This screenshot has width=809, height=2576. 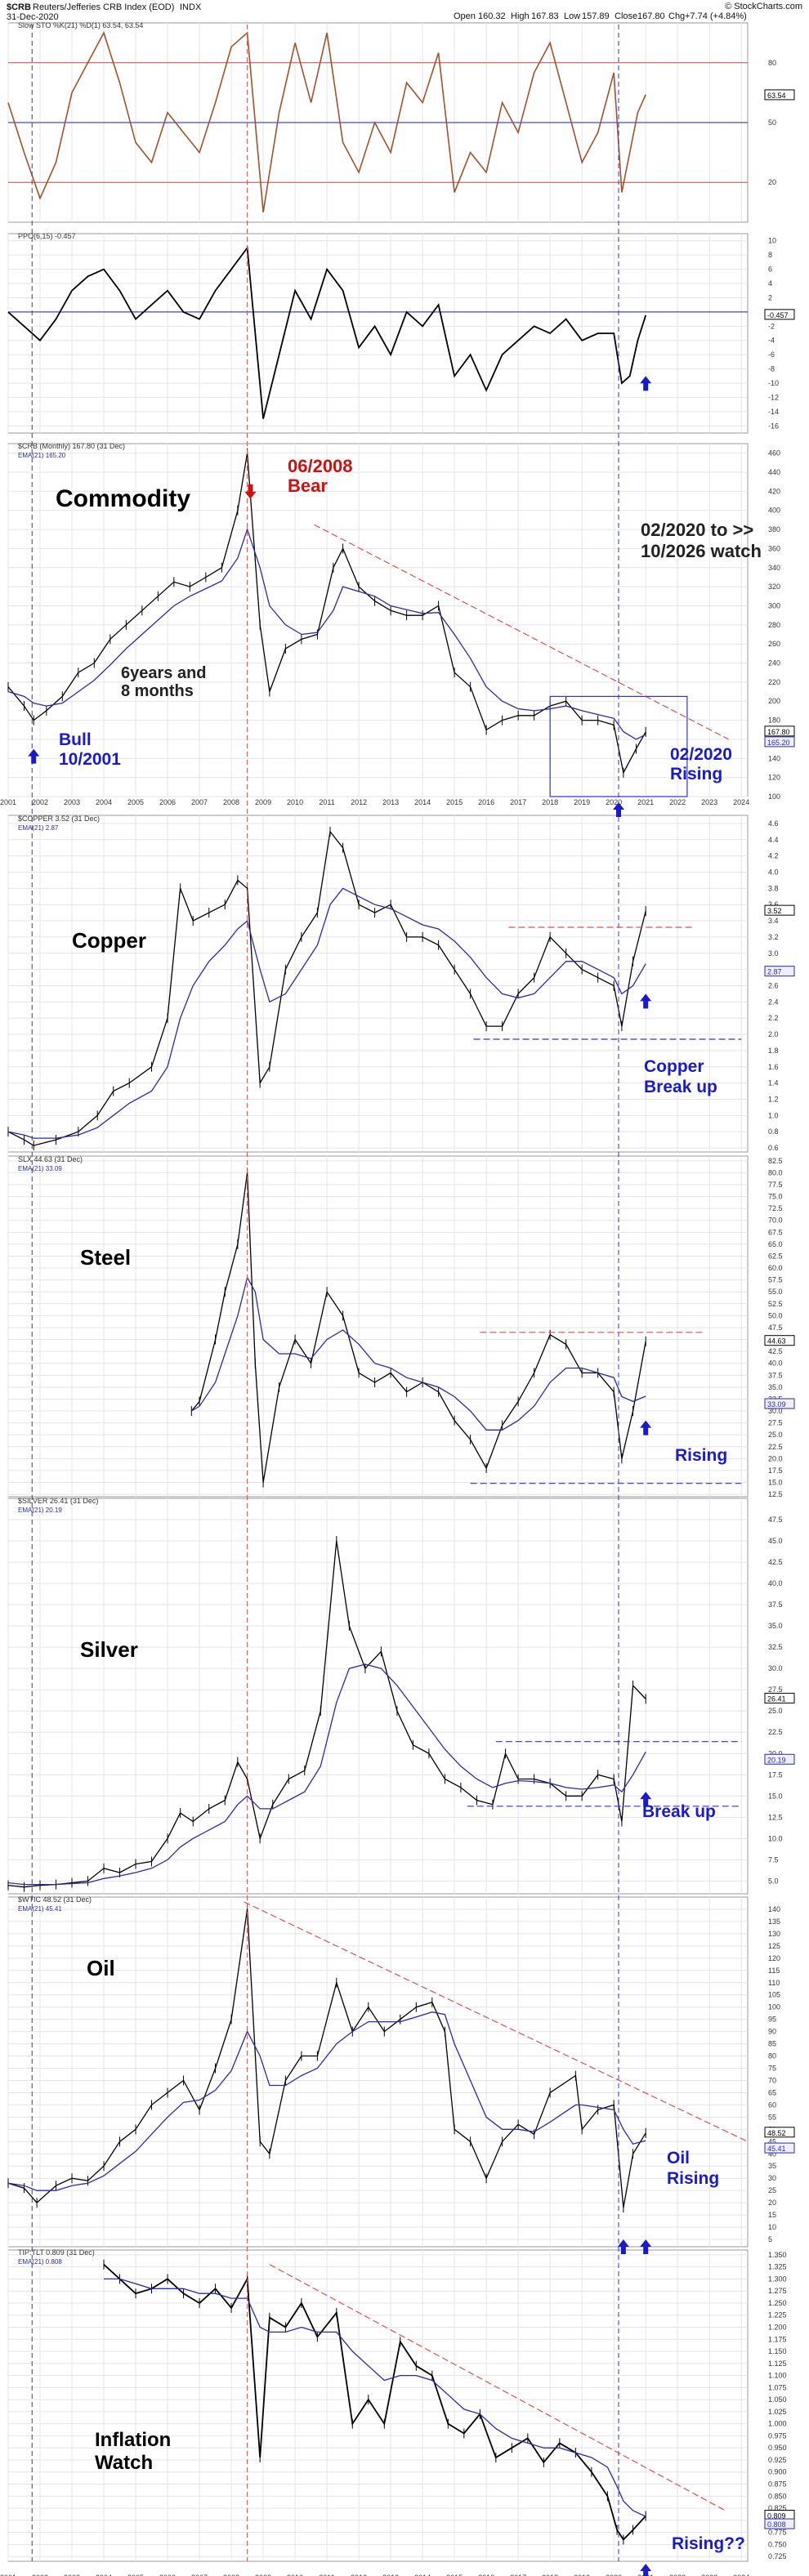 What do you see at coordinates (774, 491) in the screenshot?
I see `y-tick-label: 420` at bounding box center [774, 491].